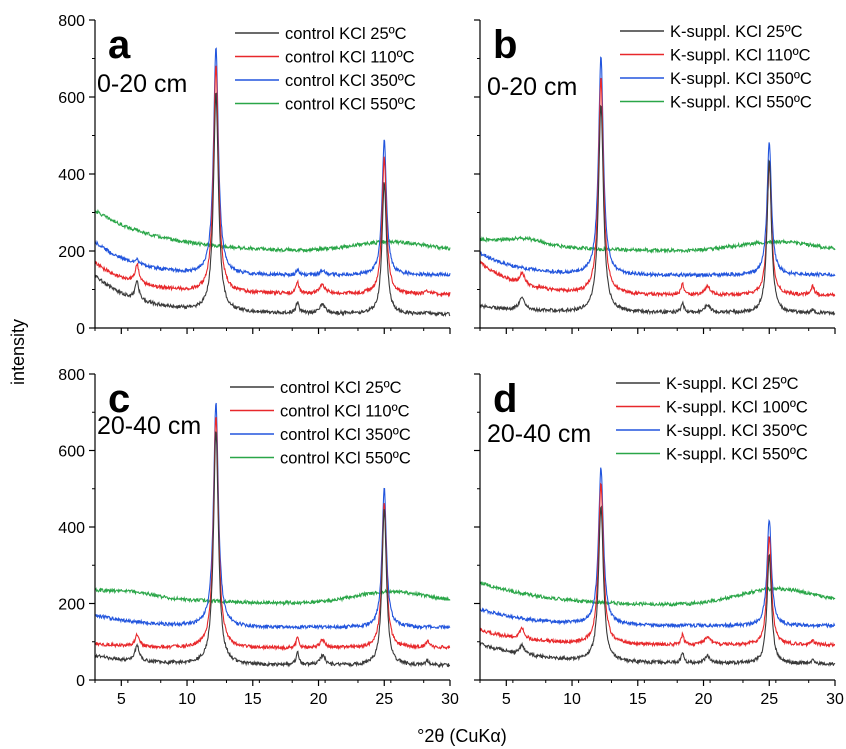  What do you see at coordinates (740, 56) in the screenshot?
I see `legend-entry: K-suppl. KCl 110ºC` at bounding box center [740, 56].